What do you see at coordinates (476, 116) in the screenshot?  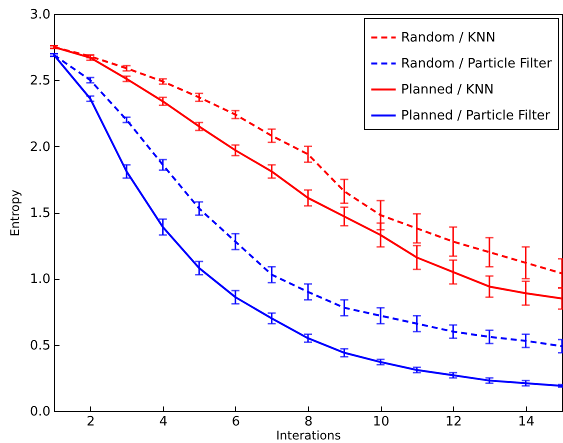 I see `legend-label: Planned / Particle Filter` at bounding box center [476, 116].